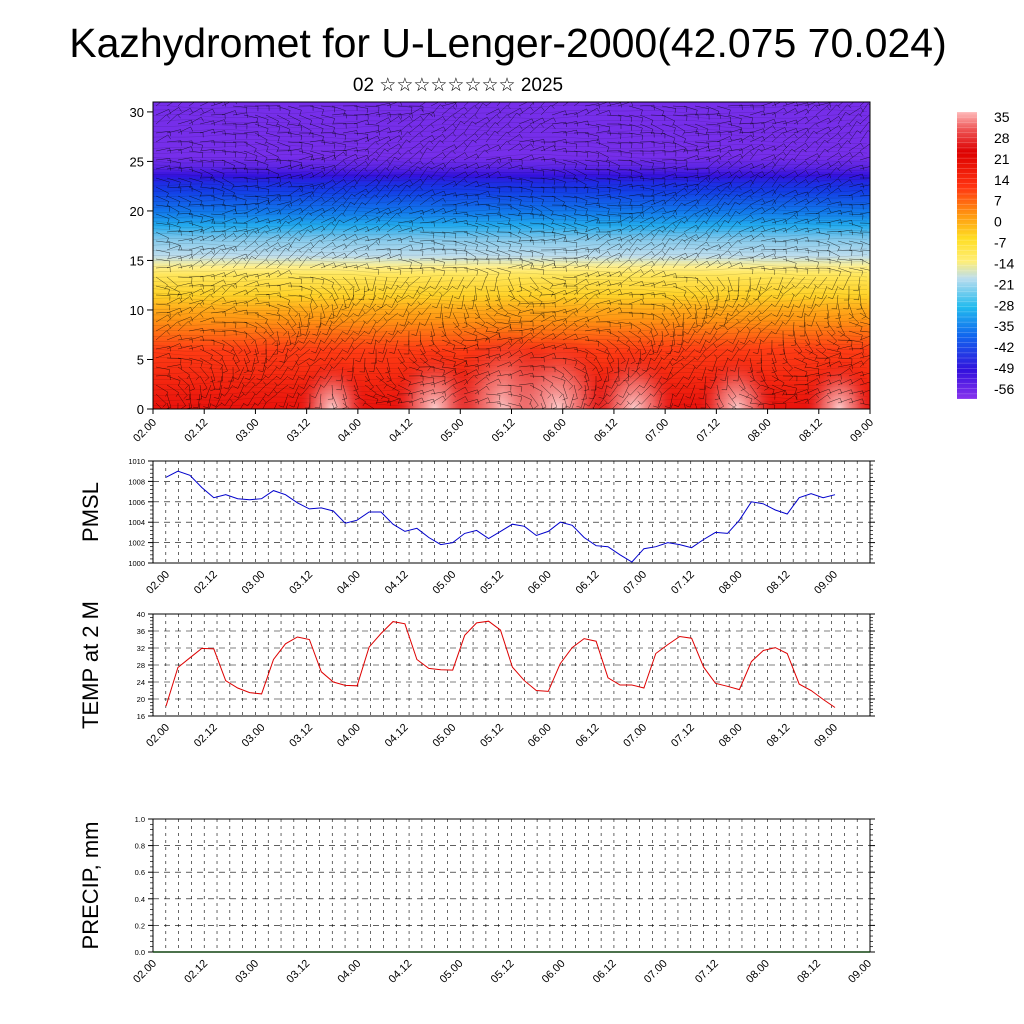 The width and height of the screenshot is (1024, 1024). I want to click on y-tick-label: 1010, so click(136, 461).